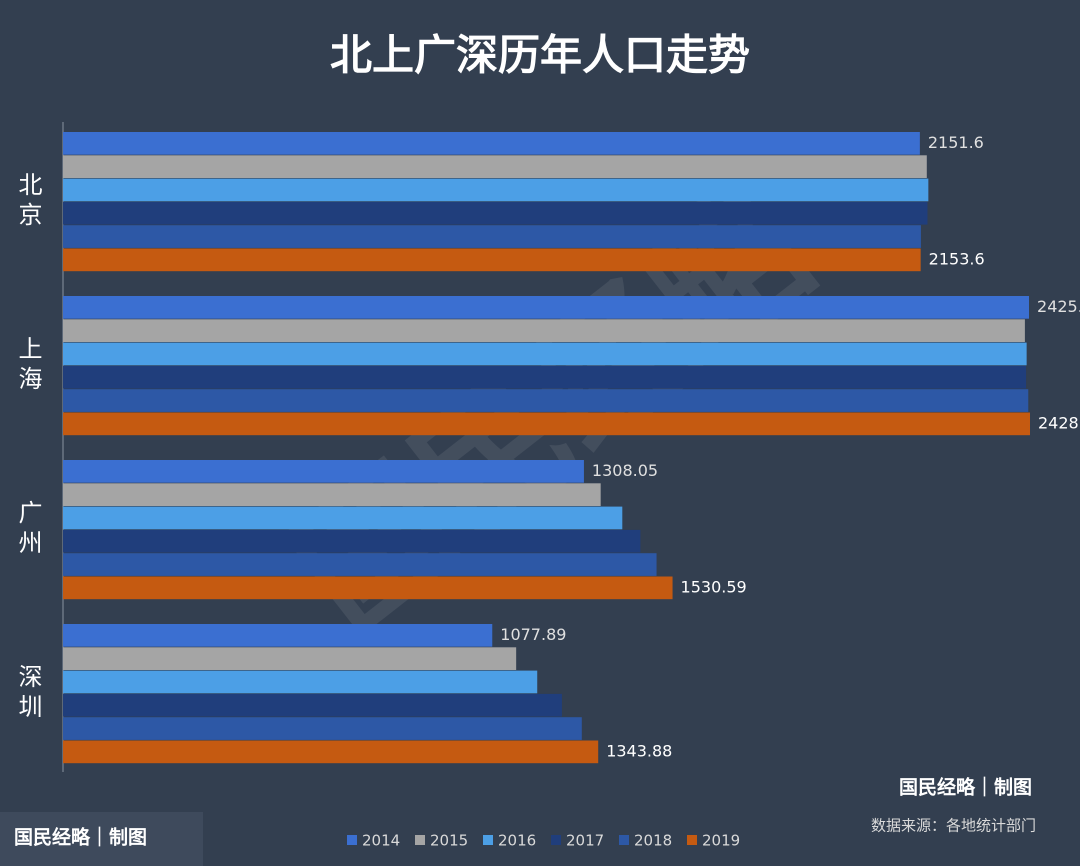  What do you see at coordinates (653, 841) in the screenshot?
I see `legend-label: 2018` at bounding box center [653, 841].